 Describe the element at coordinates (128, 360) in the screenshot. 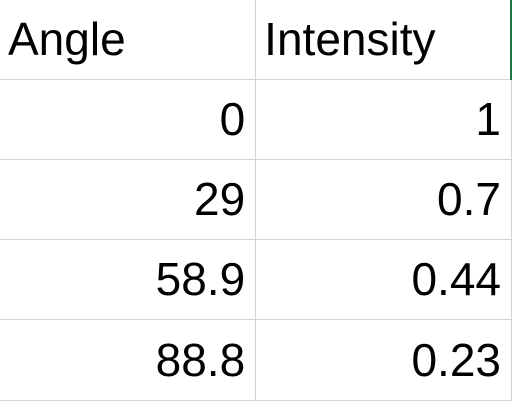

I see `cell-angle: 88.8` at that location.